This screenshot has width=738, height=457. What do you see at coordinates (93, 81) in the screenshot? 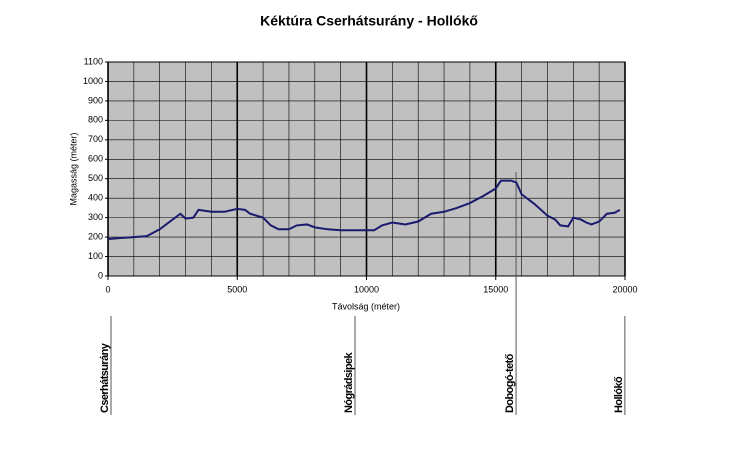
I see `y-tick-label: 1000` at bounding box center [93, 81].